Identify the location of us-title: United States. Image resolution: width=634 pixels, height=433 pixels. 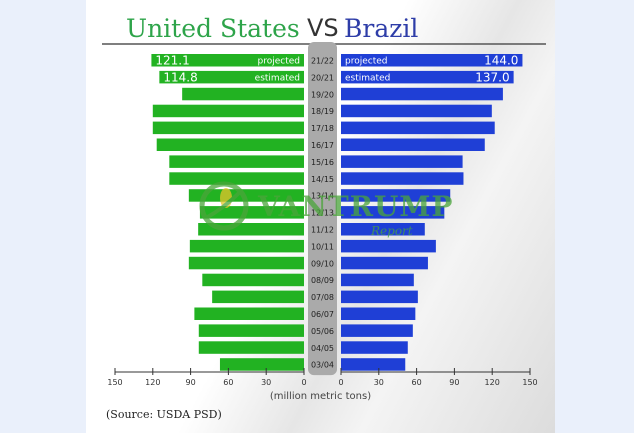
(213, 28).